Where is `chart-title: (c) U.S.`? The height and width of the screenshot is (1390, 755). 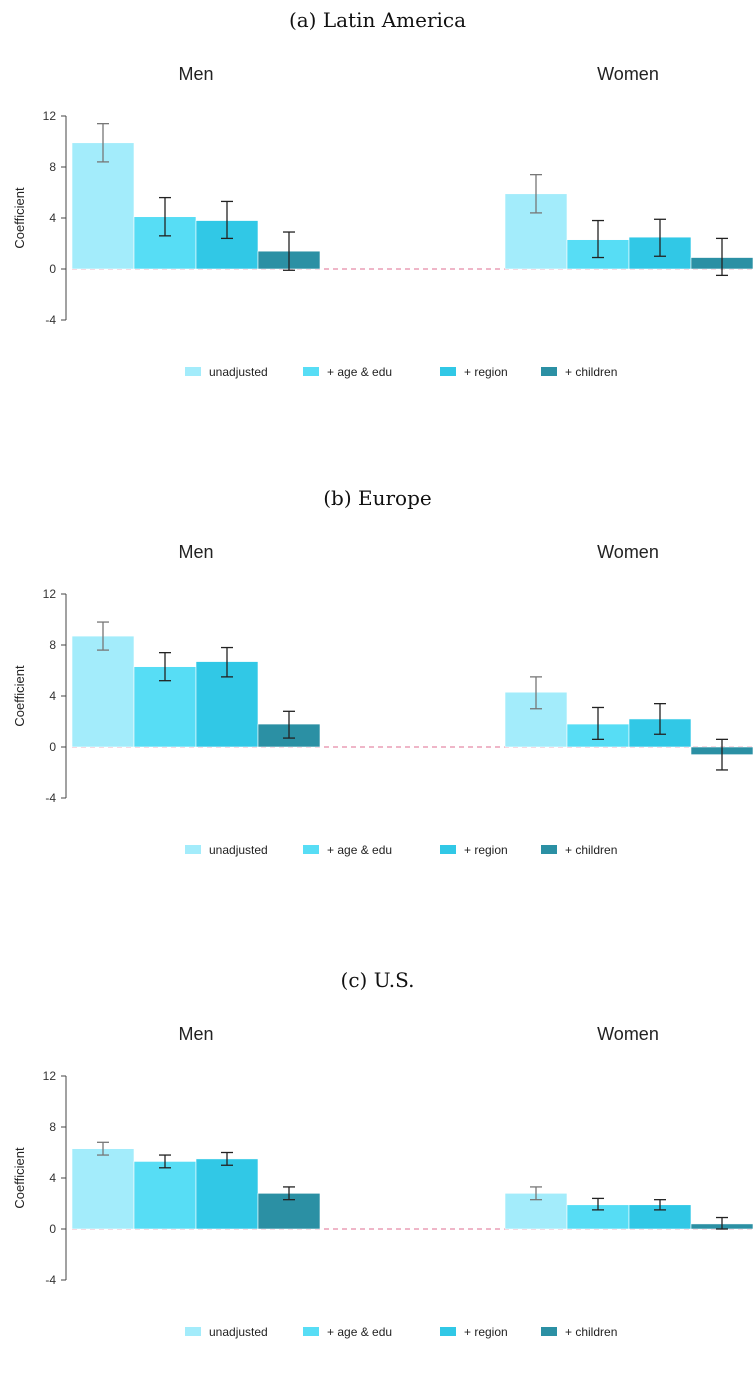
chart-title: (c) U.S. is located at coordinates (377, 980).